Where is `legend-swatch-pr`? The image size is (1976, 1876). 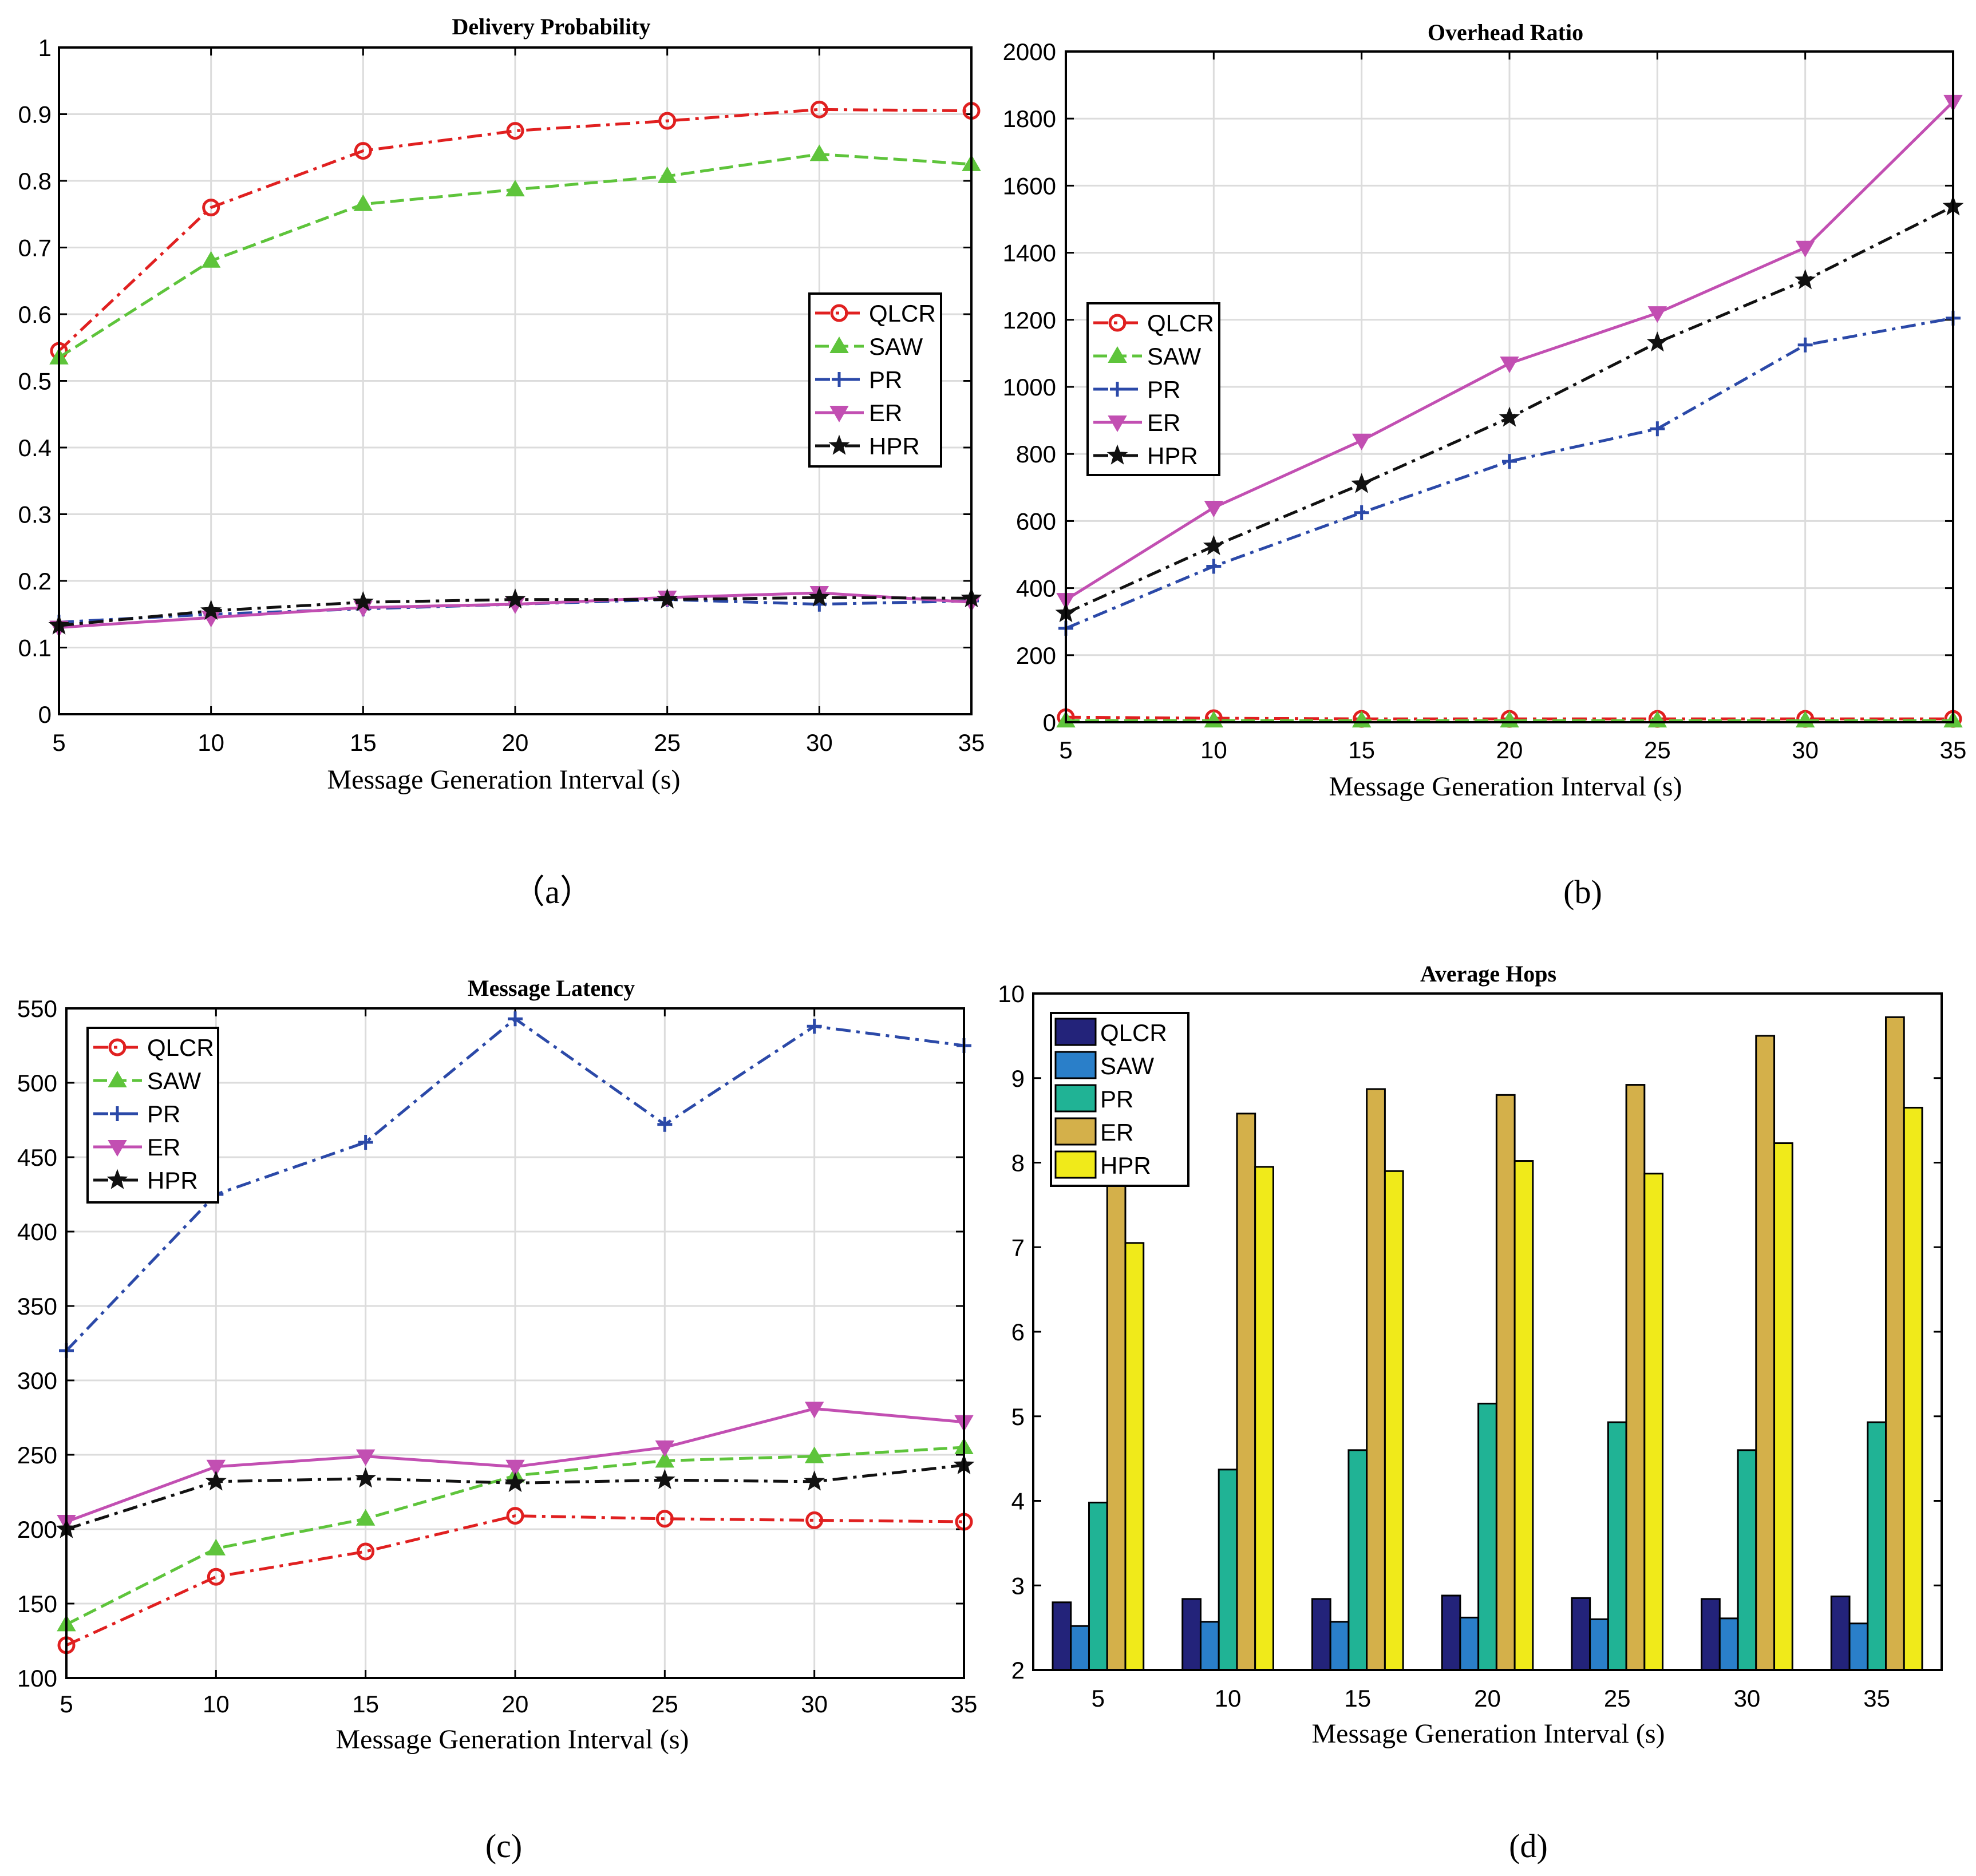
legend-swatch-pr is located at coordinates (1075, 1098).